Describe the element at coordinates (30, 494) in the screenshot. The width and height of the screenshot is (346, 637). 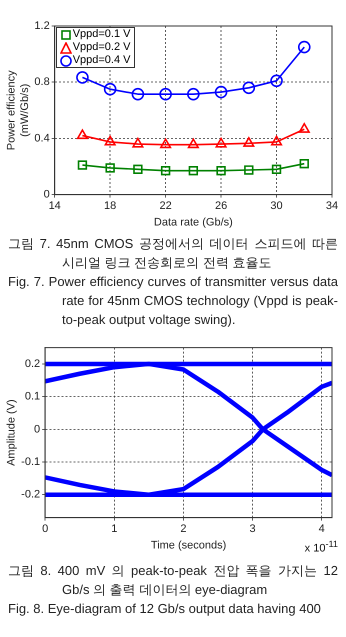
I see `y-tick-label: -0.2` at that location.